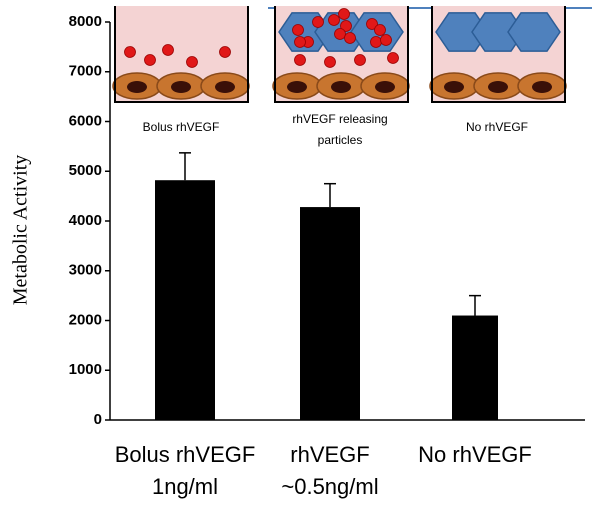  Describe the element at coordinates (85, 170) in the screenshot. I see `y-tick-label: 5000` at that location.